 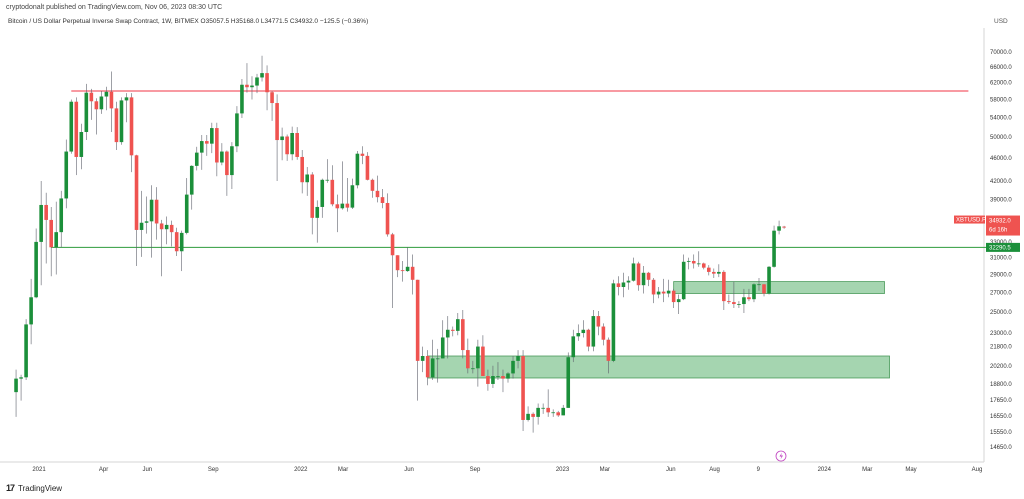 I want to click on event-marker, so click(x=781, y=456).